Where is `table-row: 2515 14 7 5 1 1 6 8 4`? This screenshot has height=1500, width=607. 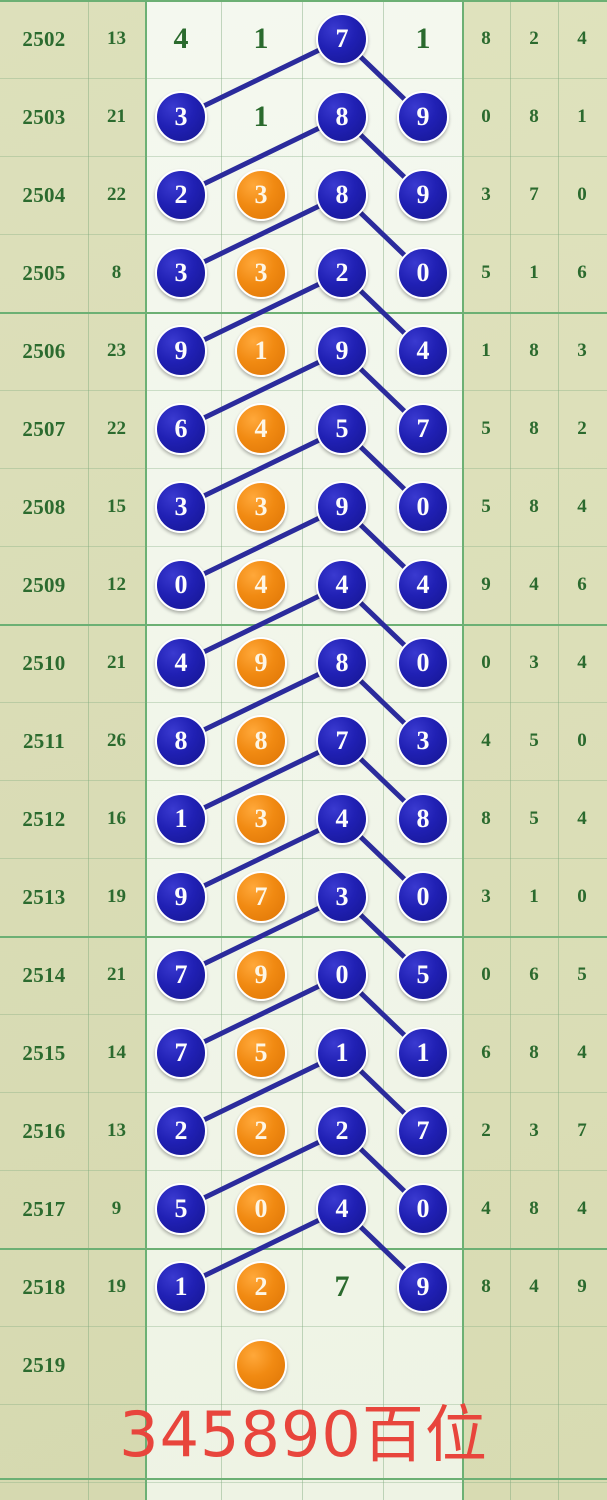 table-row: 2515 14 7 5 1 1 6 8 4 is located at coordinates (303, 1053).